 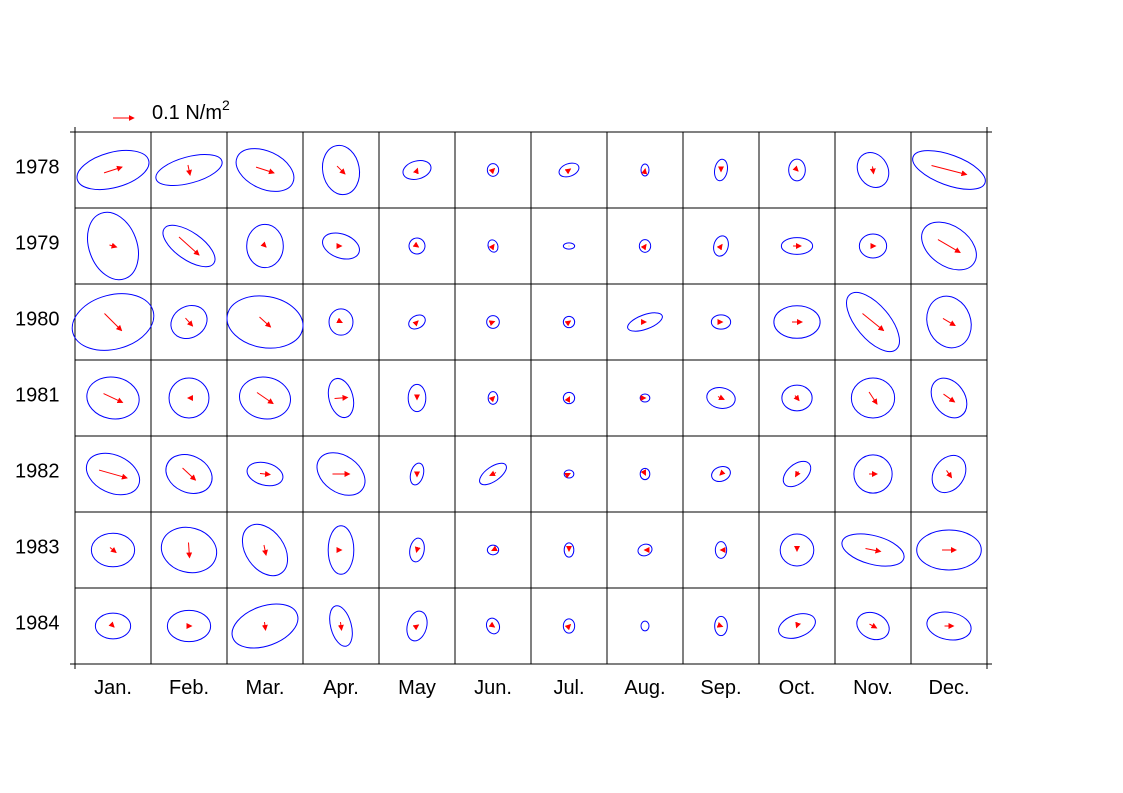 I want to click on column-label-7: Aug., so click(x=644, y=688).